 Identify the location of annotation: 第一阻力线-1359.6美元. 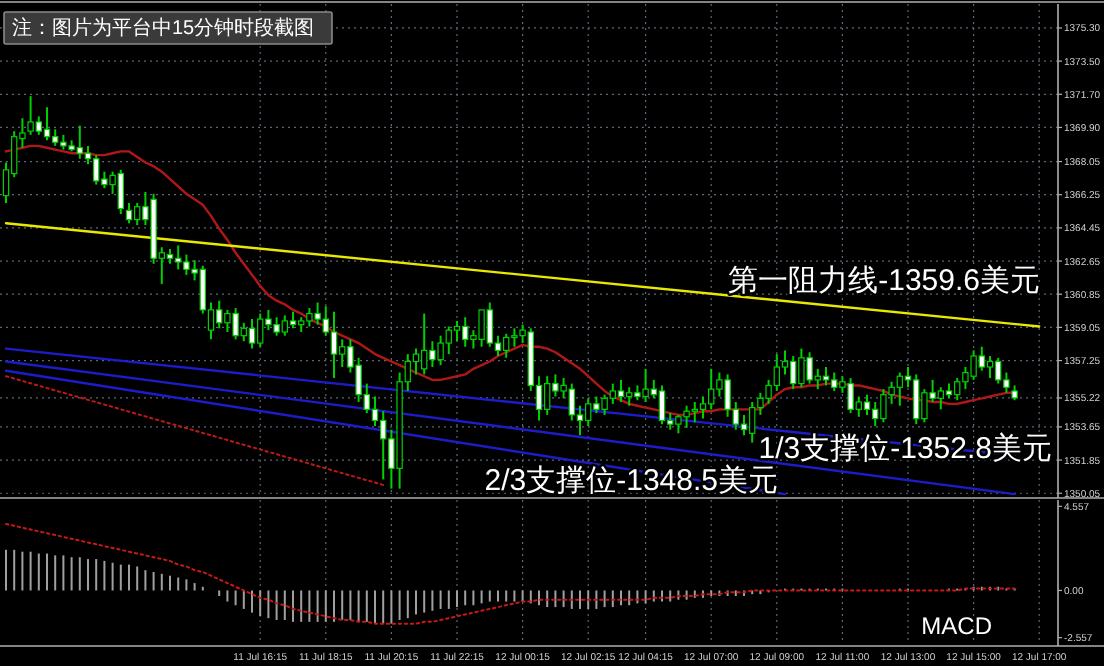
(884, 281).